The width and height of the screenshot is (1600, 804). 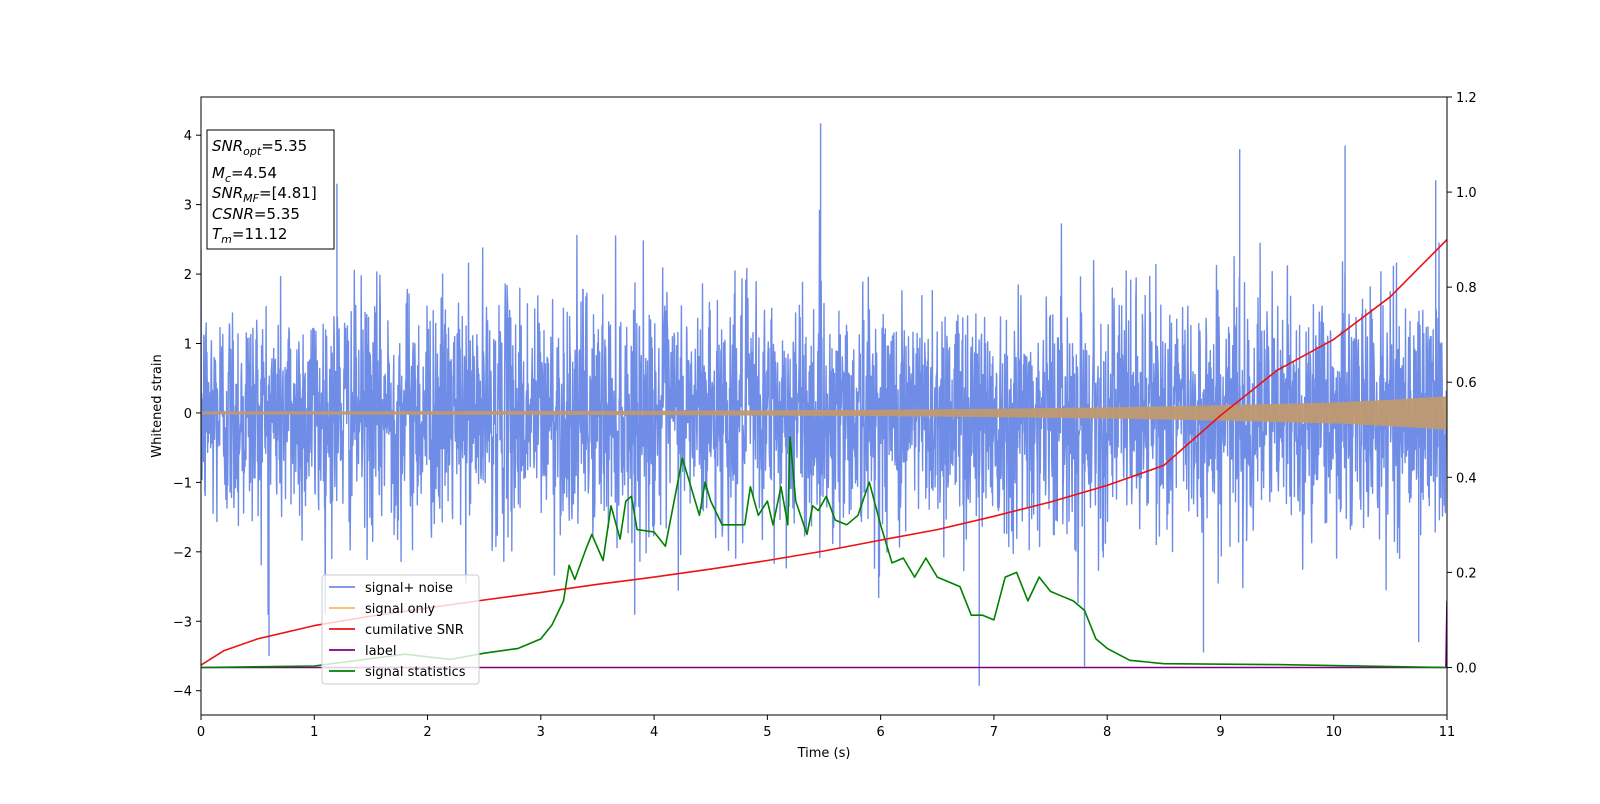 I want to click on x-axis-label: Time (s), so click(x=824, y=753).